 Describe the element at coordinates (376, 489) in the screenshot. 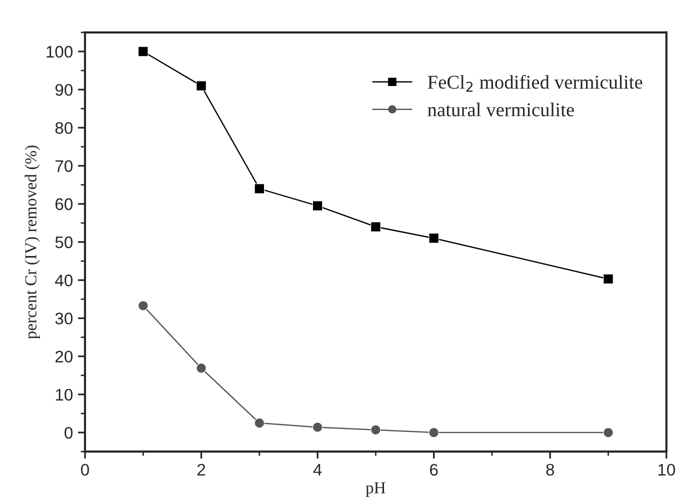

I see `x-axis-title: pH` at that location.